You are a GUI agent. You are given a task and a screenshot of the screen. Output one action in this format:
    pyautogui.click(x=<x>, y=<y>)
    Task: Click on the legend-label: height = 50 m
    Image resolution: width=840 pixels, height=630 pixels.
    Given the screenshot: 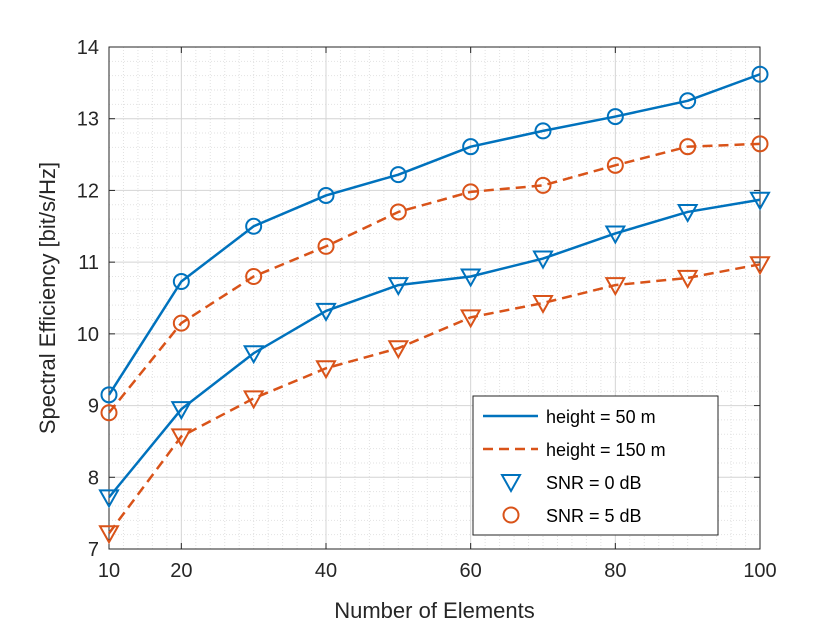 What is the action you would take?
    pyautogui.click(x=601, y=417)
    